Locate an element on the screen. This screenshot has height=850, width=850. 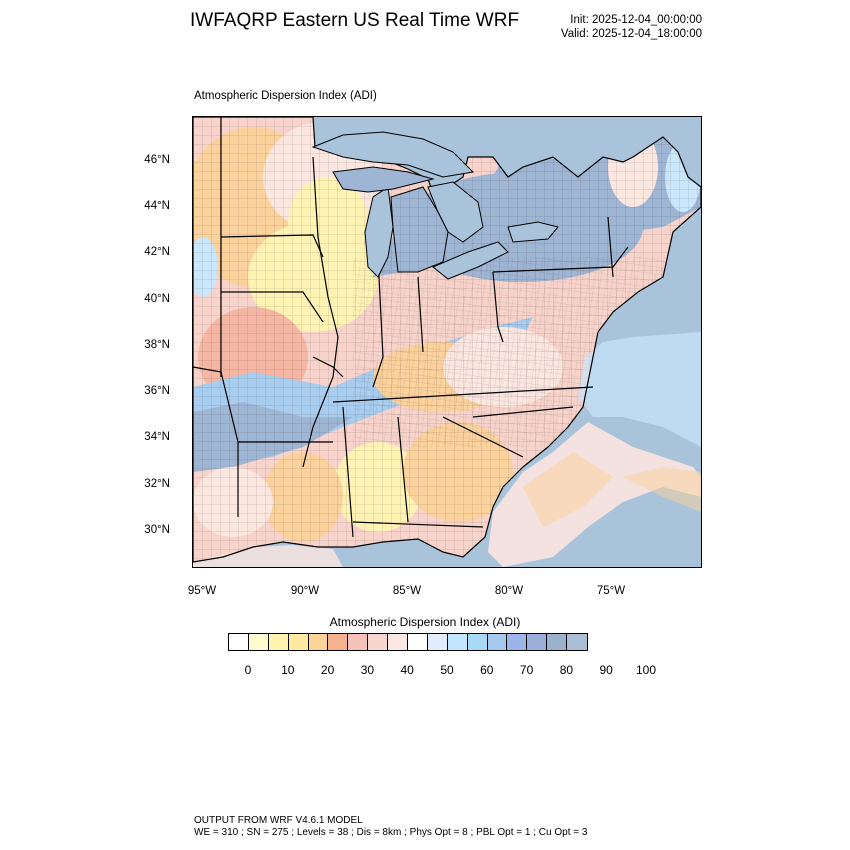
state-line-ia-mo is located at coordinates (272, 307).